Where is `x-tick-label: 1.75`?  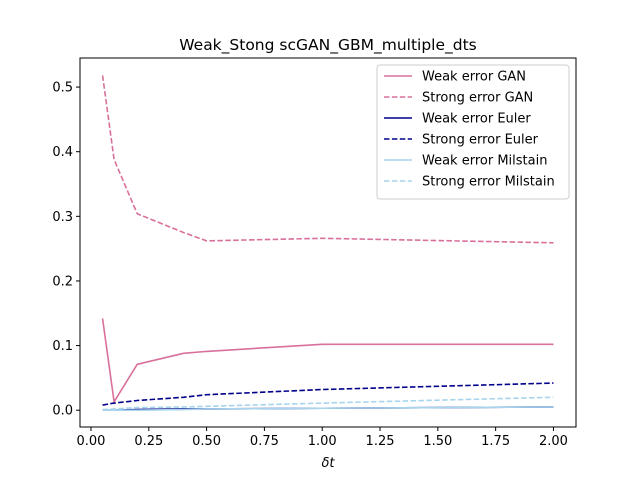 x-tick-label: 1.75 is located at coordinates (495, 441).